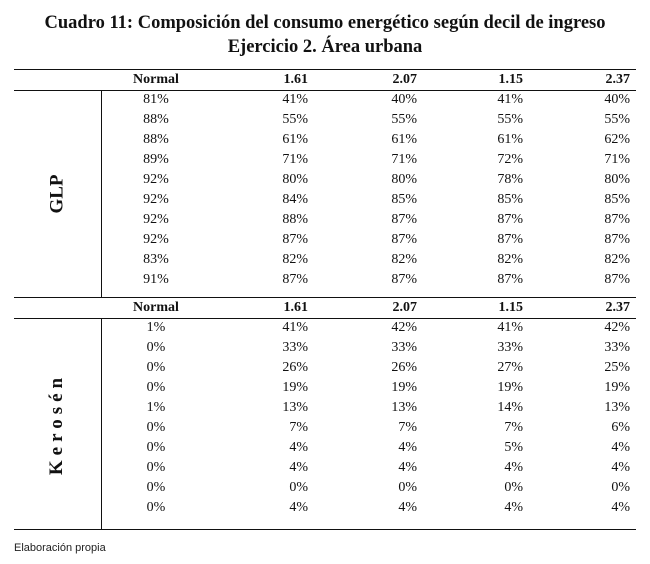 The width and height of the screenshot is (650, 564). I want to click on table-cell: 82%, so click(510, 259).